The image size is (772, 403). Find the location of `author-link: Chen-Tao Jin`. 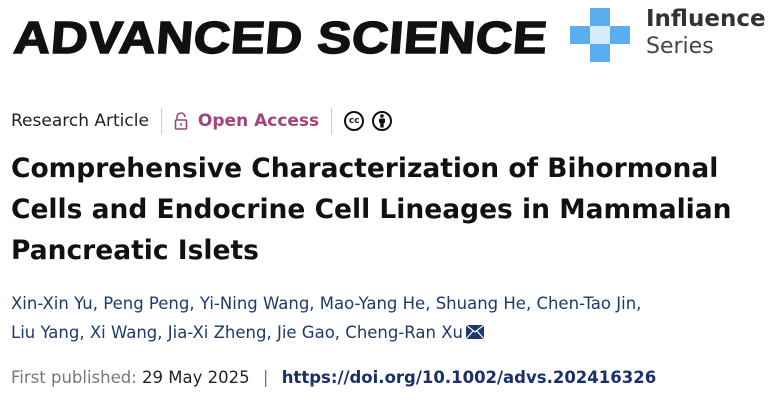

author-link: Chen-Tao Jin is located at coordinates (586, 303).